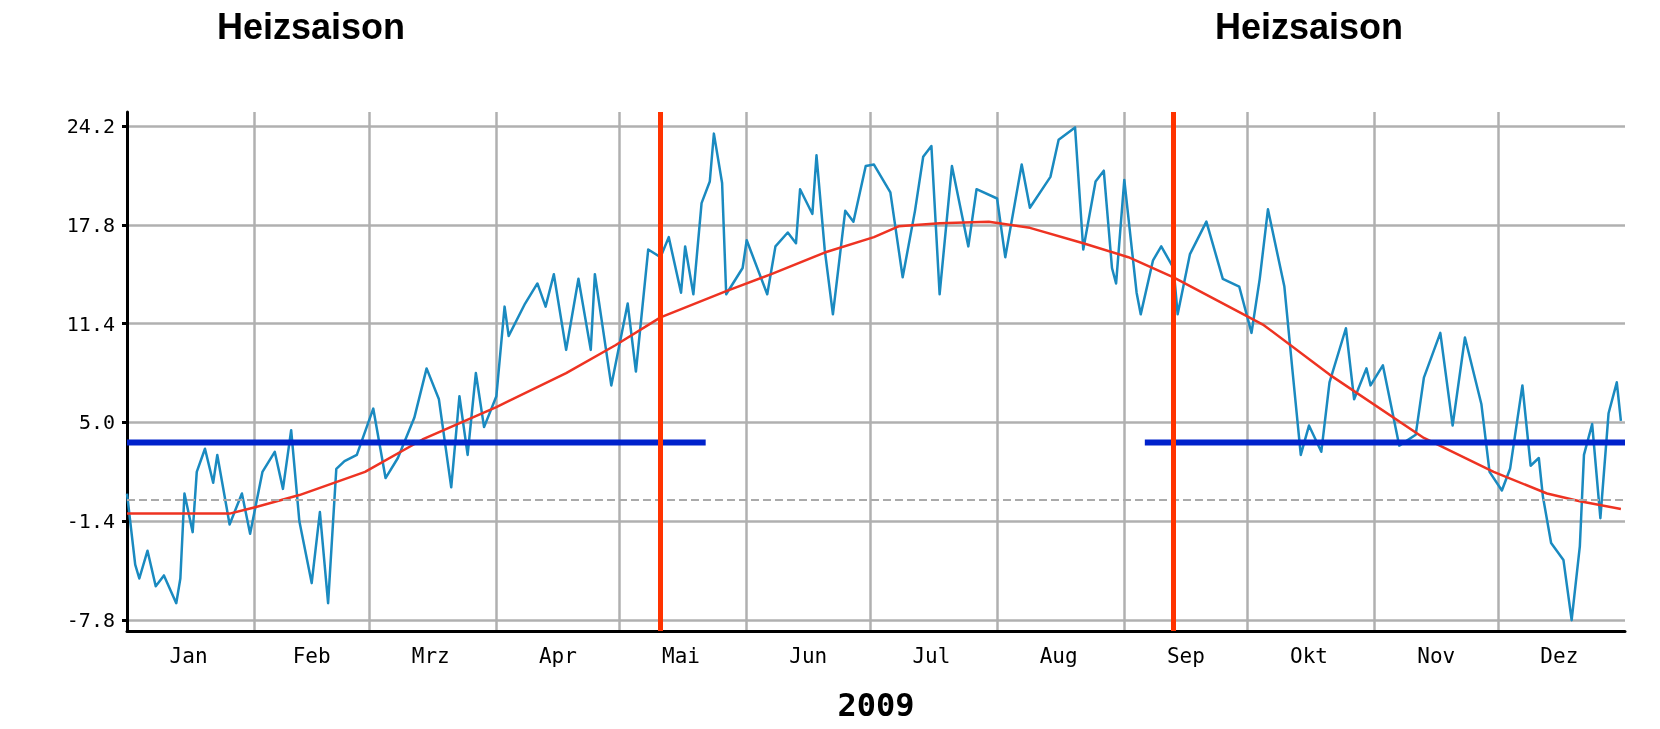 The height and width of the screenshot is (729, 1660). Describe the element at coordinates (1058, 655) in the screenshot. I see `x-tick-label: Aug` at that location.